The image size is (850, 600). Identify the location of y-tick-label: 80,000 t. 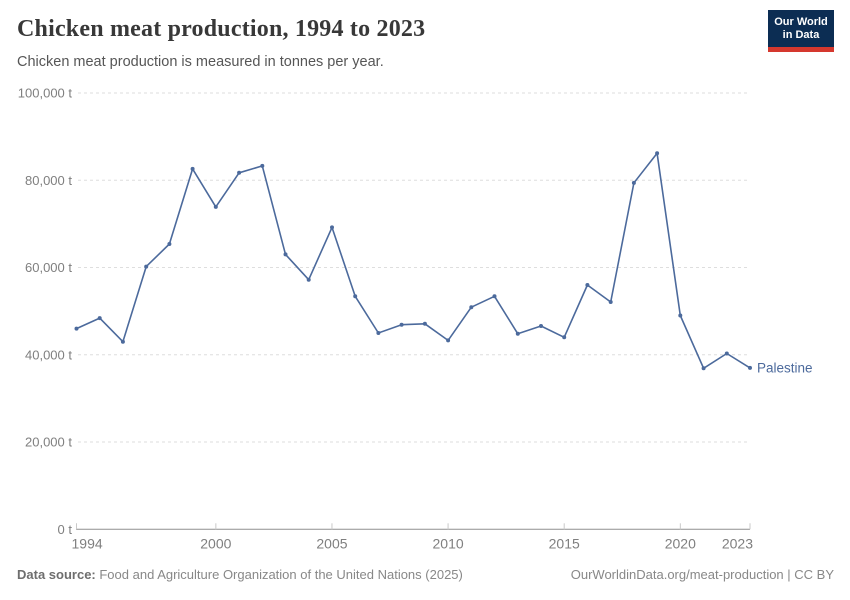
(48, 180).